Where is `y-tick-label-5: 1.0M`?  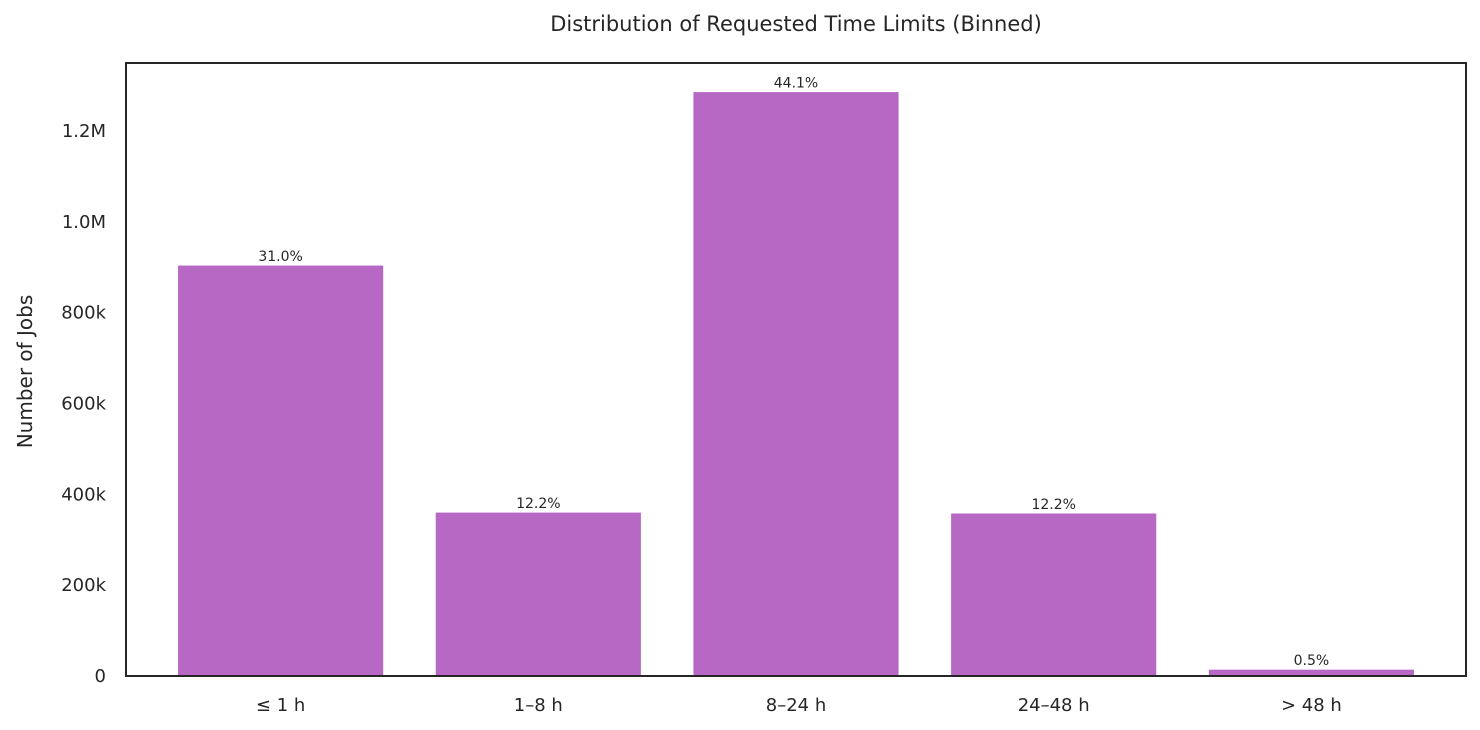 y-tick-label-5: 1.0M is located at coordinates (84, 222).